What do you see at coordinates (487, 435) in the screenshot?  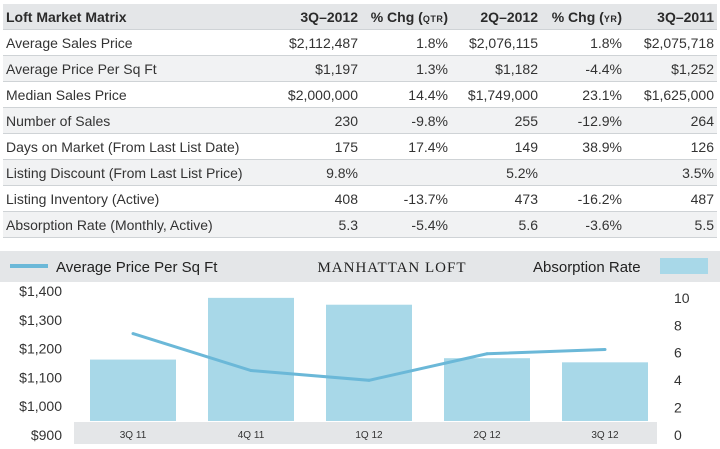 I see `x-category-label: 2Q 12` at bounding box center [487, 435].